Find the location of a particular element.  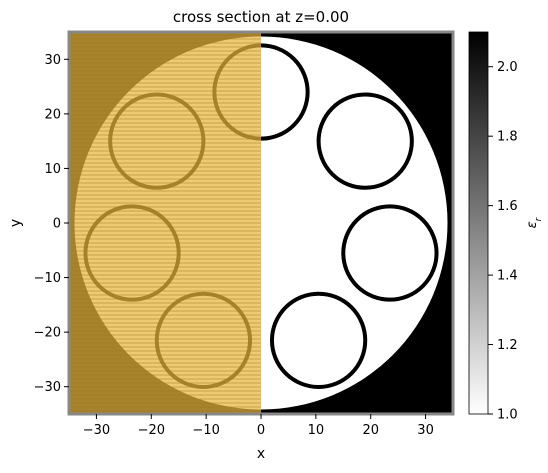

x-tick-label: 30 is located at coordinates (425, 430).